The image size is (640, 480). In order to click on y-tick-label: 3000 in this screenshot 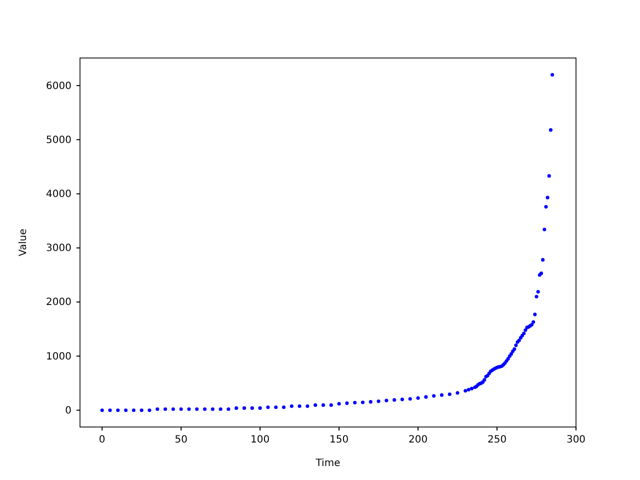, I will do `click(59, 248)`.